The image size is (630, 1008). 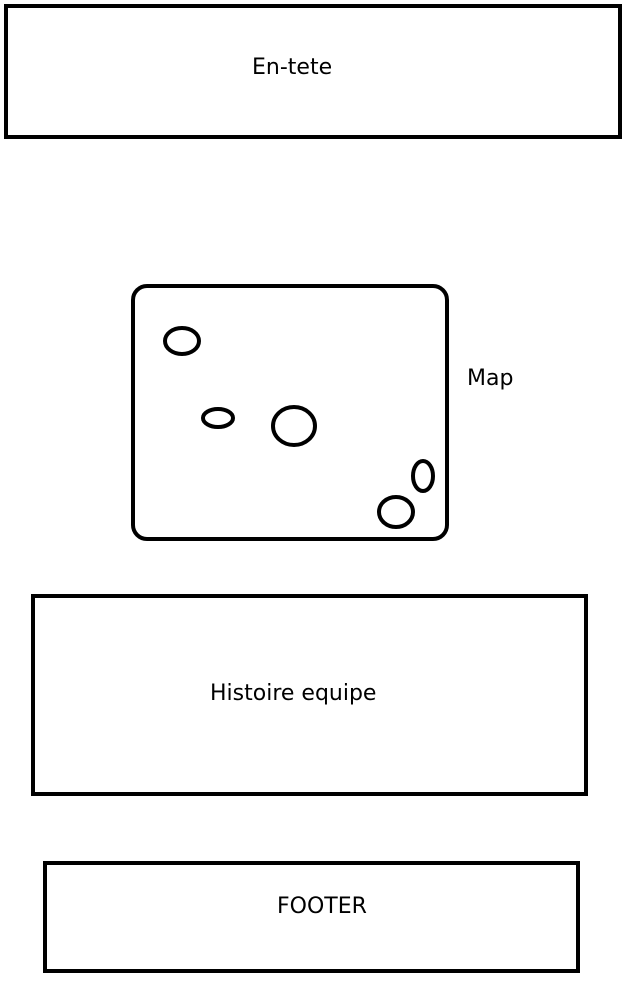 What do you see at coordinates (490, 378) in the screenshot?
I see `map-label: Map` at bounding box center [490, 378].